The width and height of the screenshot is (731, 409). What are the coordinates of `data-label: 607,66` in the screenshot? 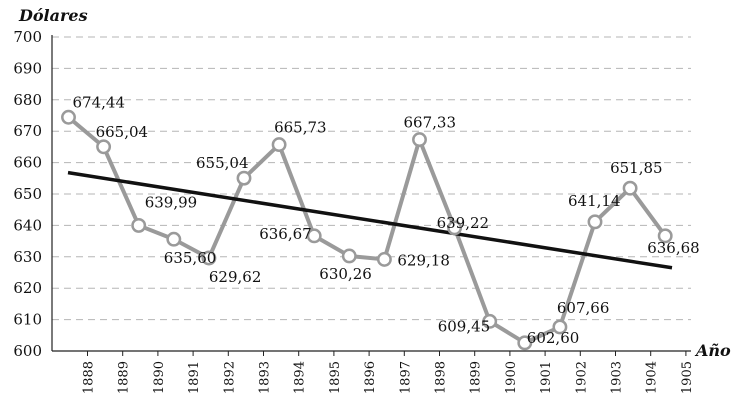 It's located at (583, 308).